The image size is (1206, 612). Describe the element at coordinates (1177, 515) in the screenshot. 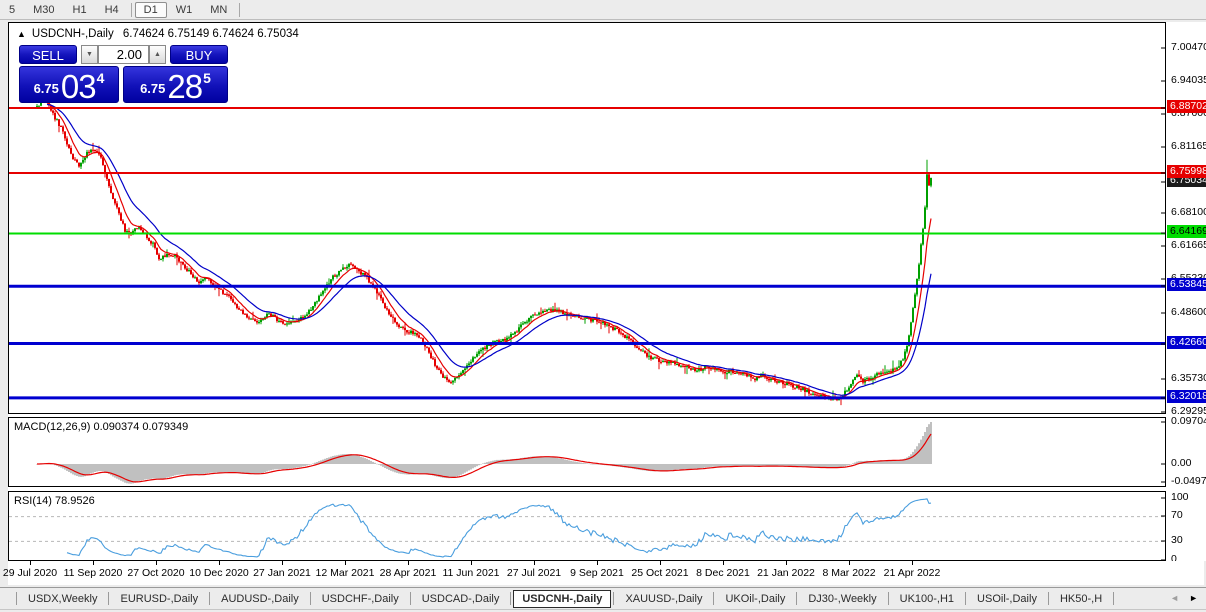

I see `axis-label: 70` at that location.